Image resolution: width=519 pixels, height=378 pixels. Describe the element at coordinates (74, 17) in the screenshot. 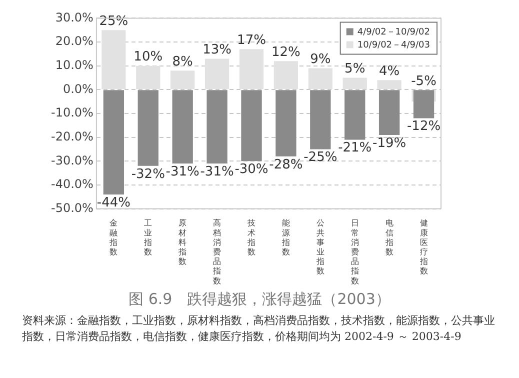

I see `y-tick-label: 30.0%` at that location.